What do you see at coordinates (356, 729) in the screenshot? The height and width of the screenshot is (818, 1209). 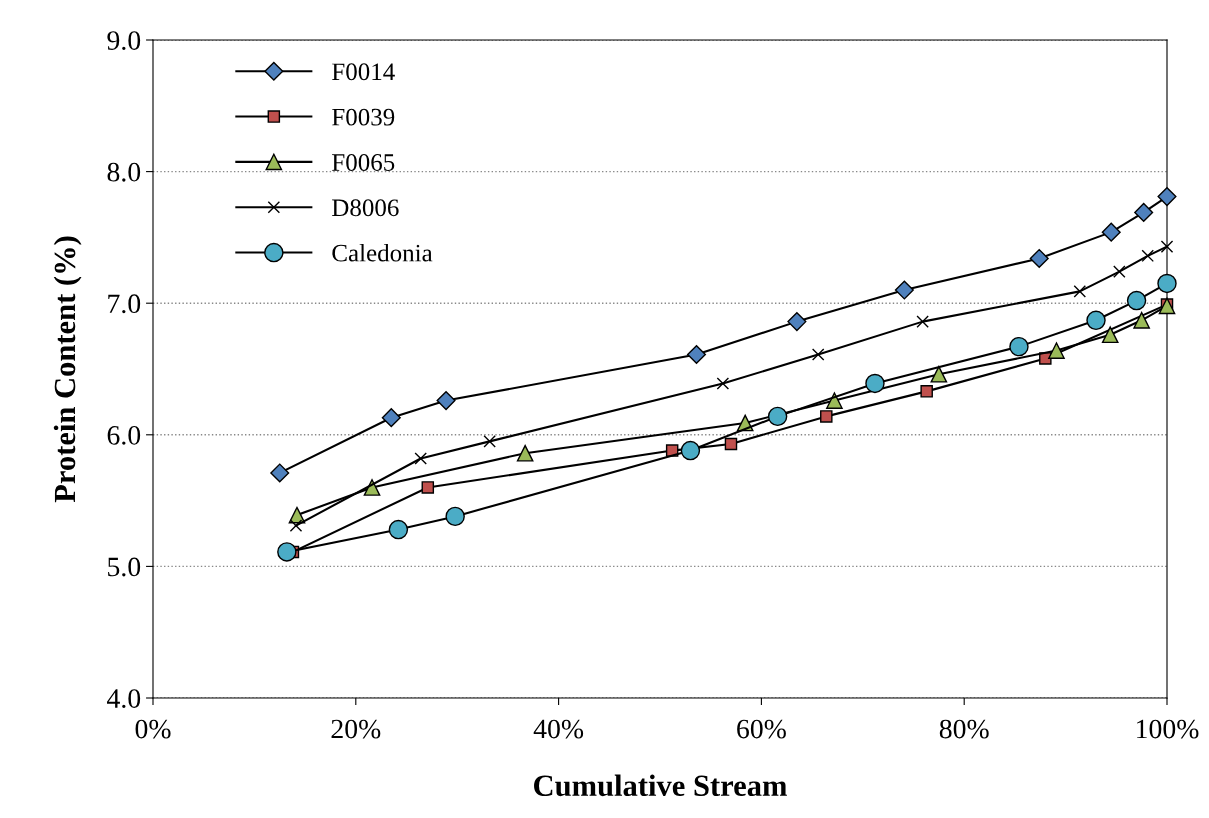 I see `x-tick-label: 20%` at bounding box center [356, 729].